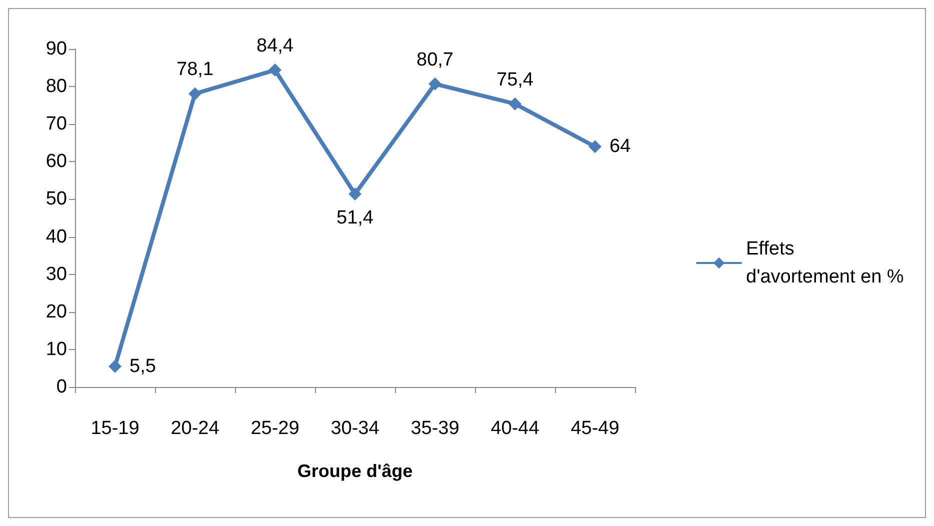 The width and height of the screenshot is (934, 526). What do you see at coordinates (61, 387) in the screenshot?
I see `y-tick-label: 0` at bounding box center [61, 387].